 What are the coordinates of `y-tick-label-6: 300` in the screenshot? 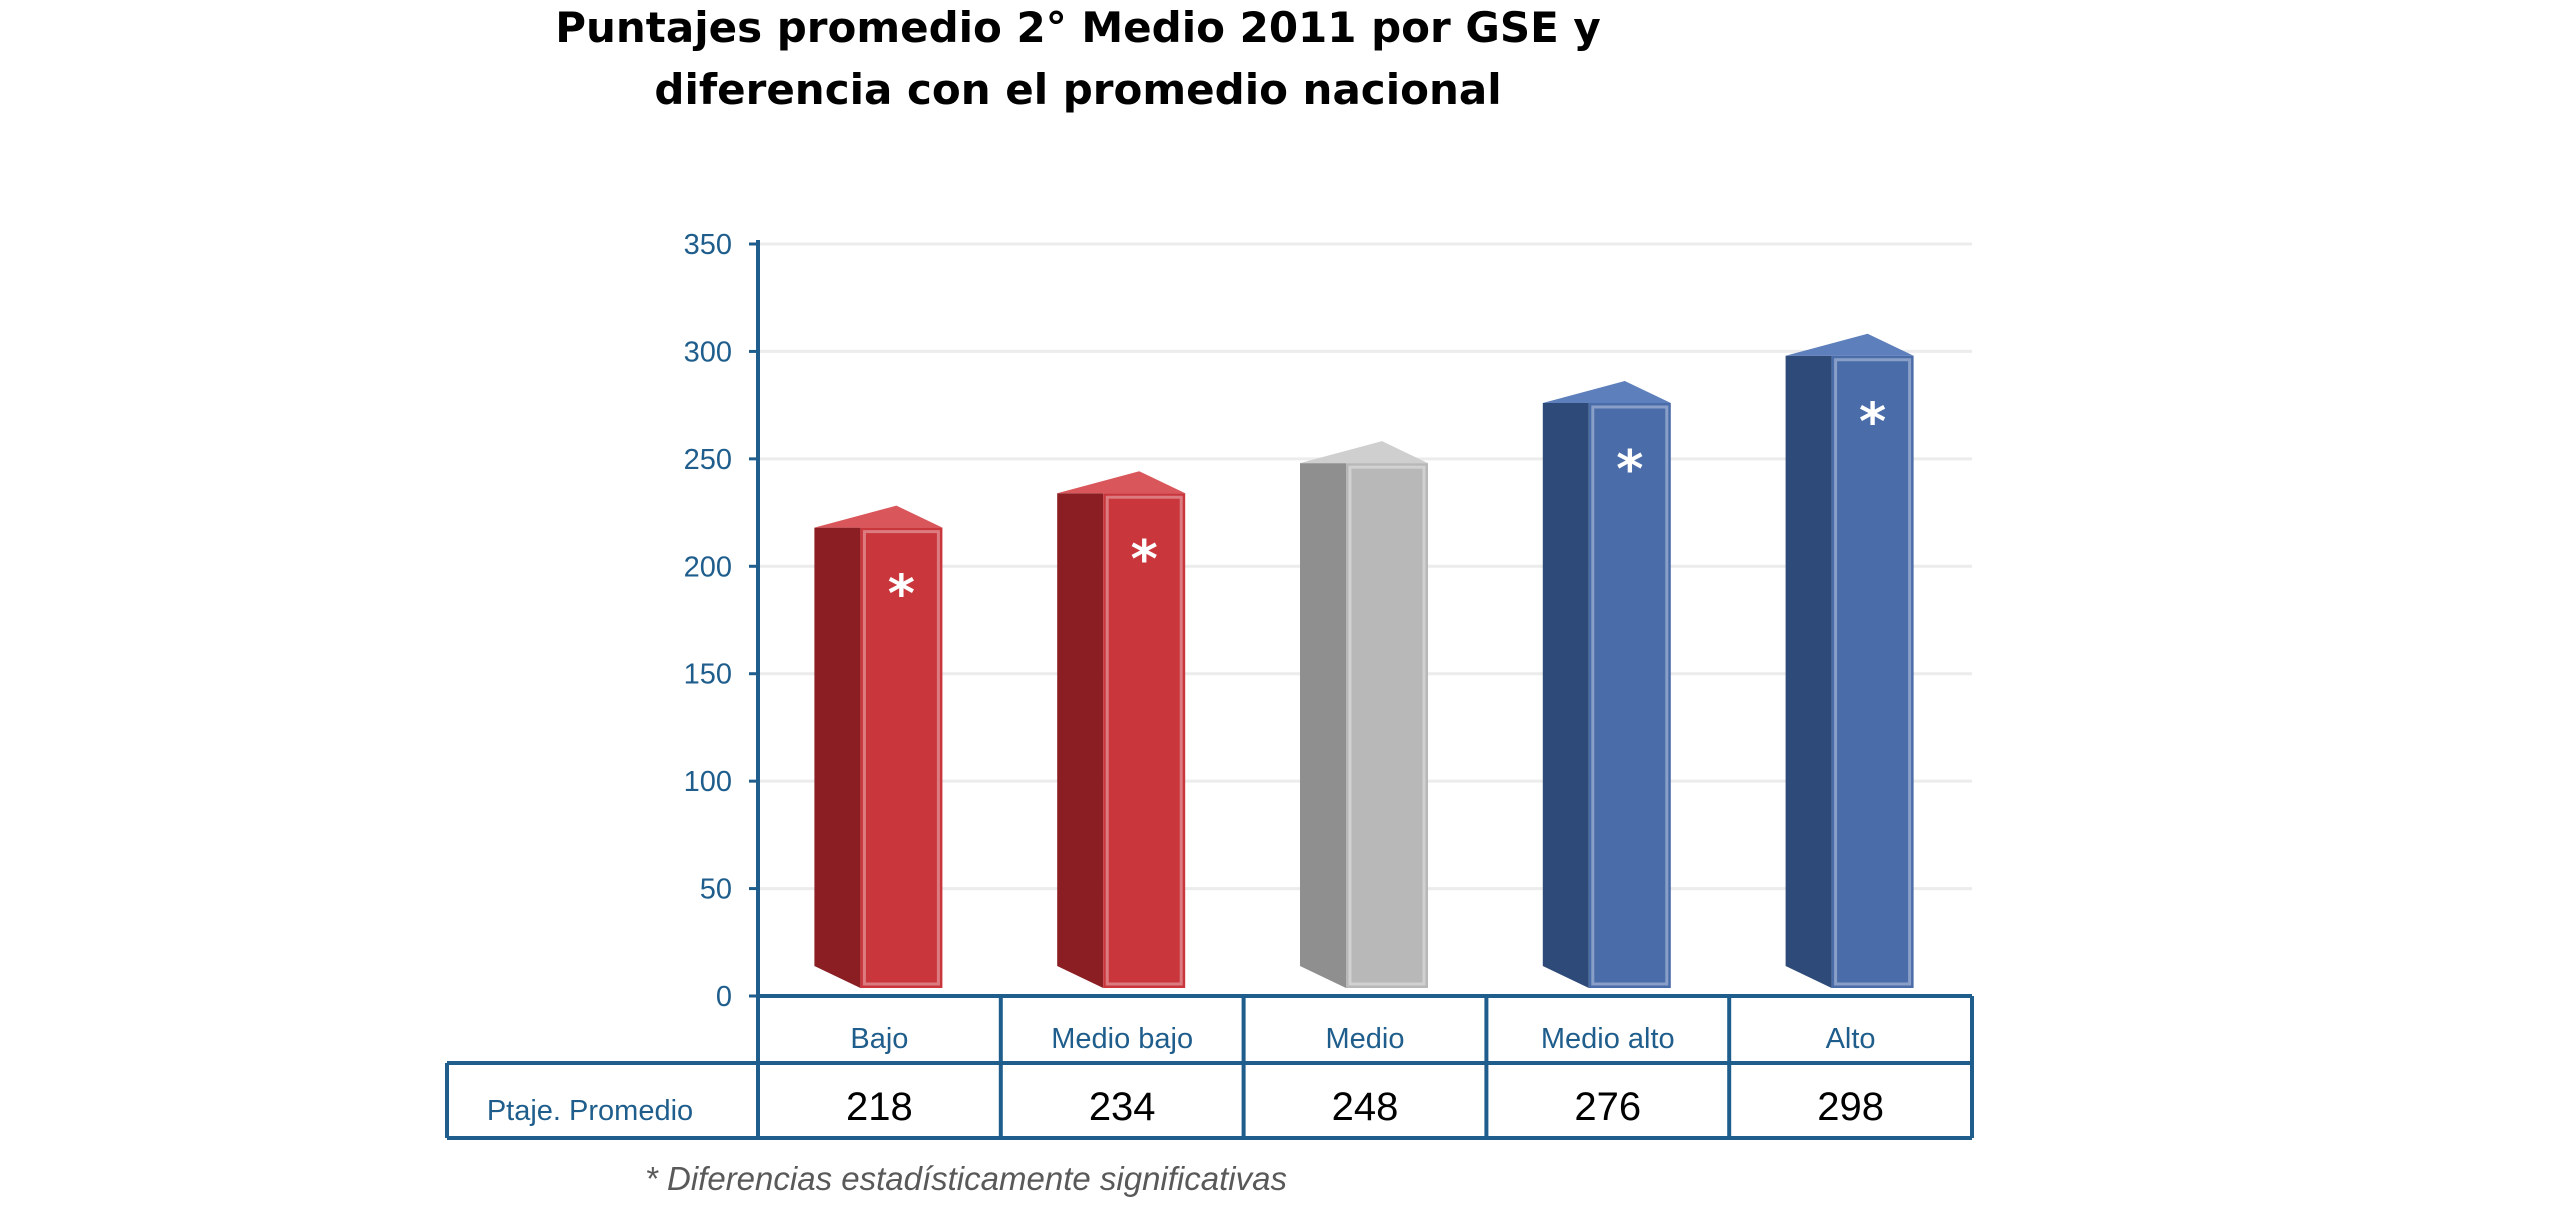 It's located at (708, 352).